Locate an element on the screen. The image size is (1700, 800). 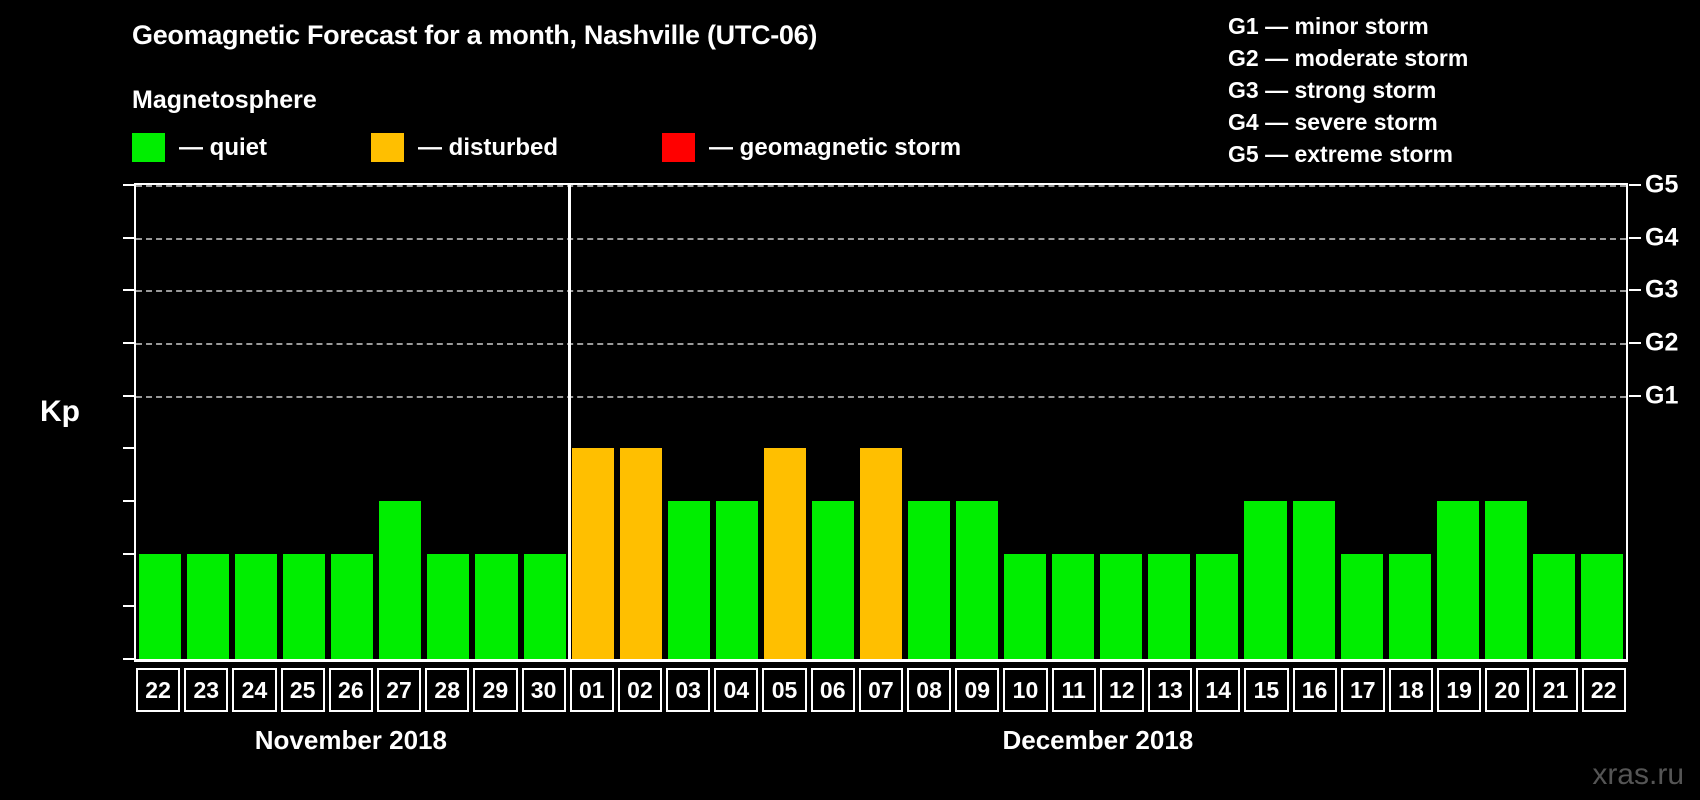
legend-item-quiet: — quiet is located at coordinates (199, 147).